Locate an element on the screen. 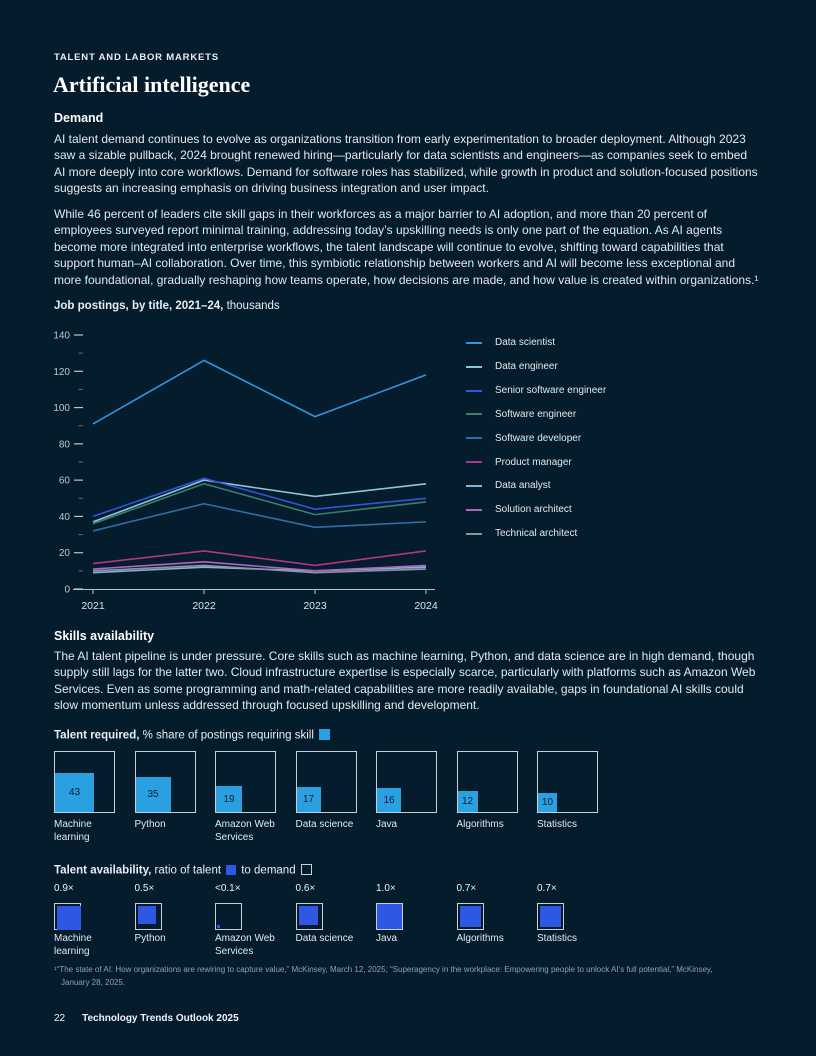 This screenshot has width=816, height=1056. job-postings-line-chart: 0 20 40 60 80 100 120 140 2021 2022 2023 2024 is located at coordinates (245, 472).